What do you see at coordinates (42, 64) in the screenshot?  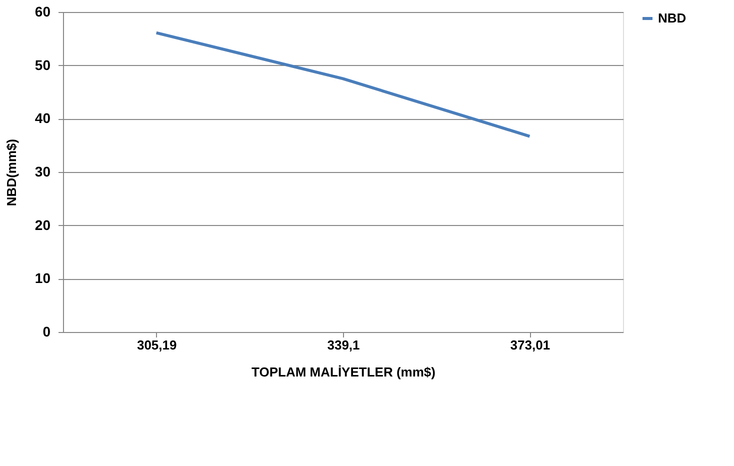 I see `y-tick-label: 50` at bounding box center [42, 64].